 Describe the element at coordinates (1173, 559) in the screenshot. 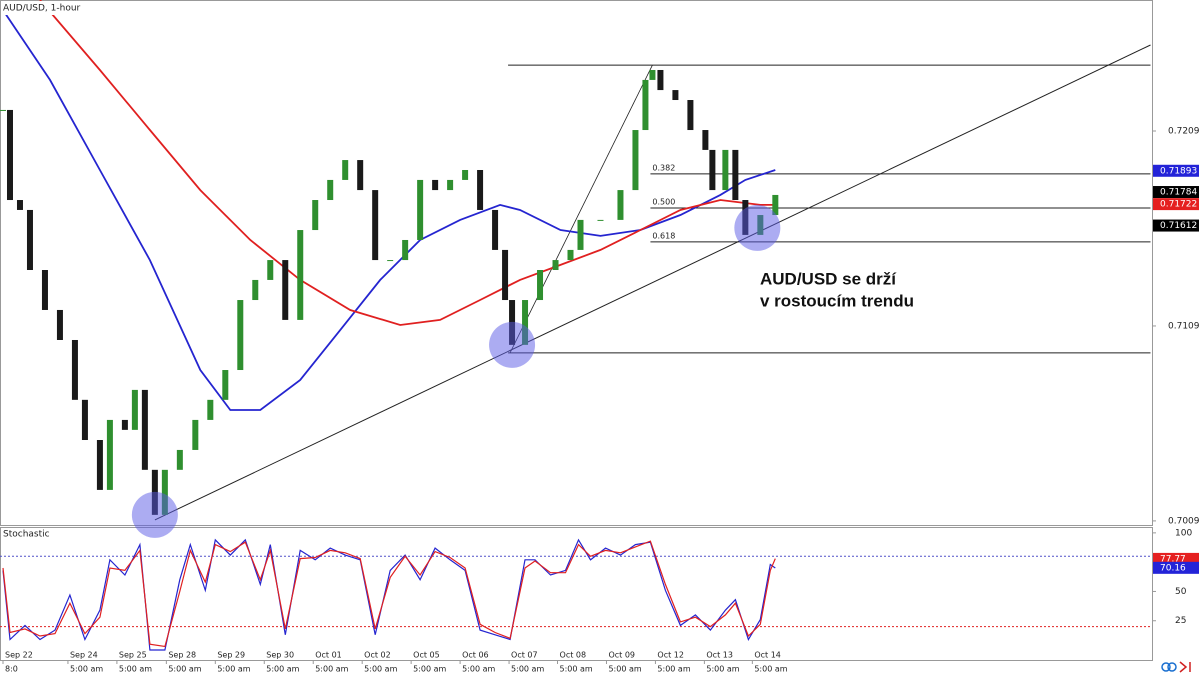

I see `stochastic-marker-label: 77.77` at that location.